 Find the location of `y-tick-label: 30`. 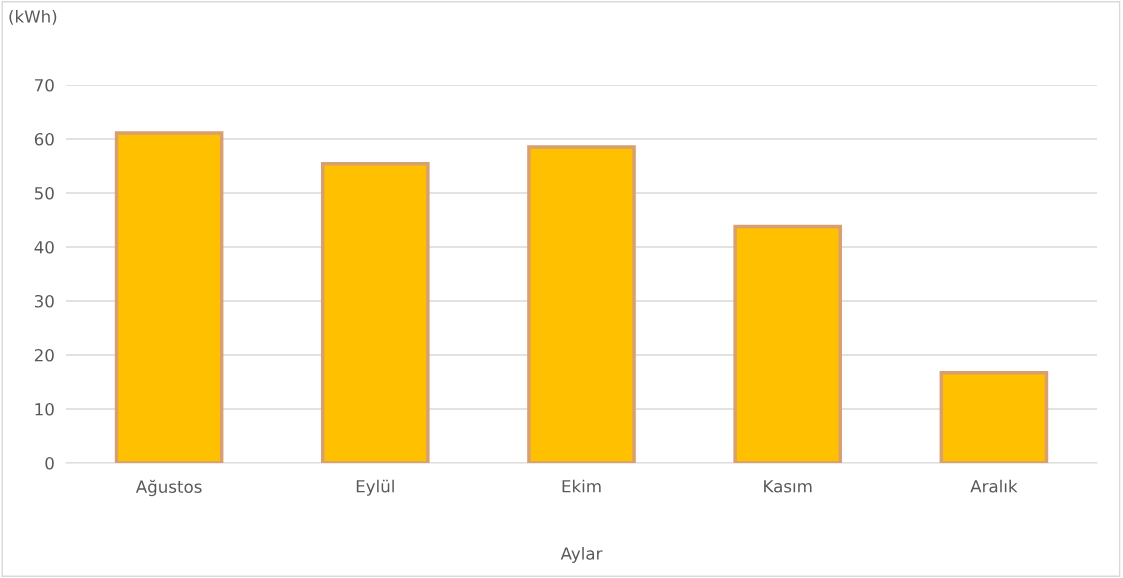

y-tick-label: 30 is located at coordinates (44, 301).